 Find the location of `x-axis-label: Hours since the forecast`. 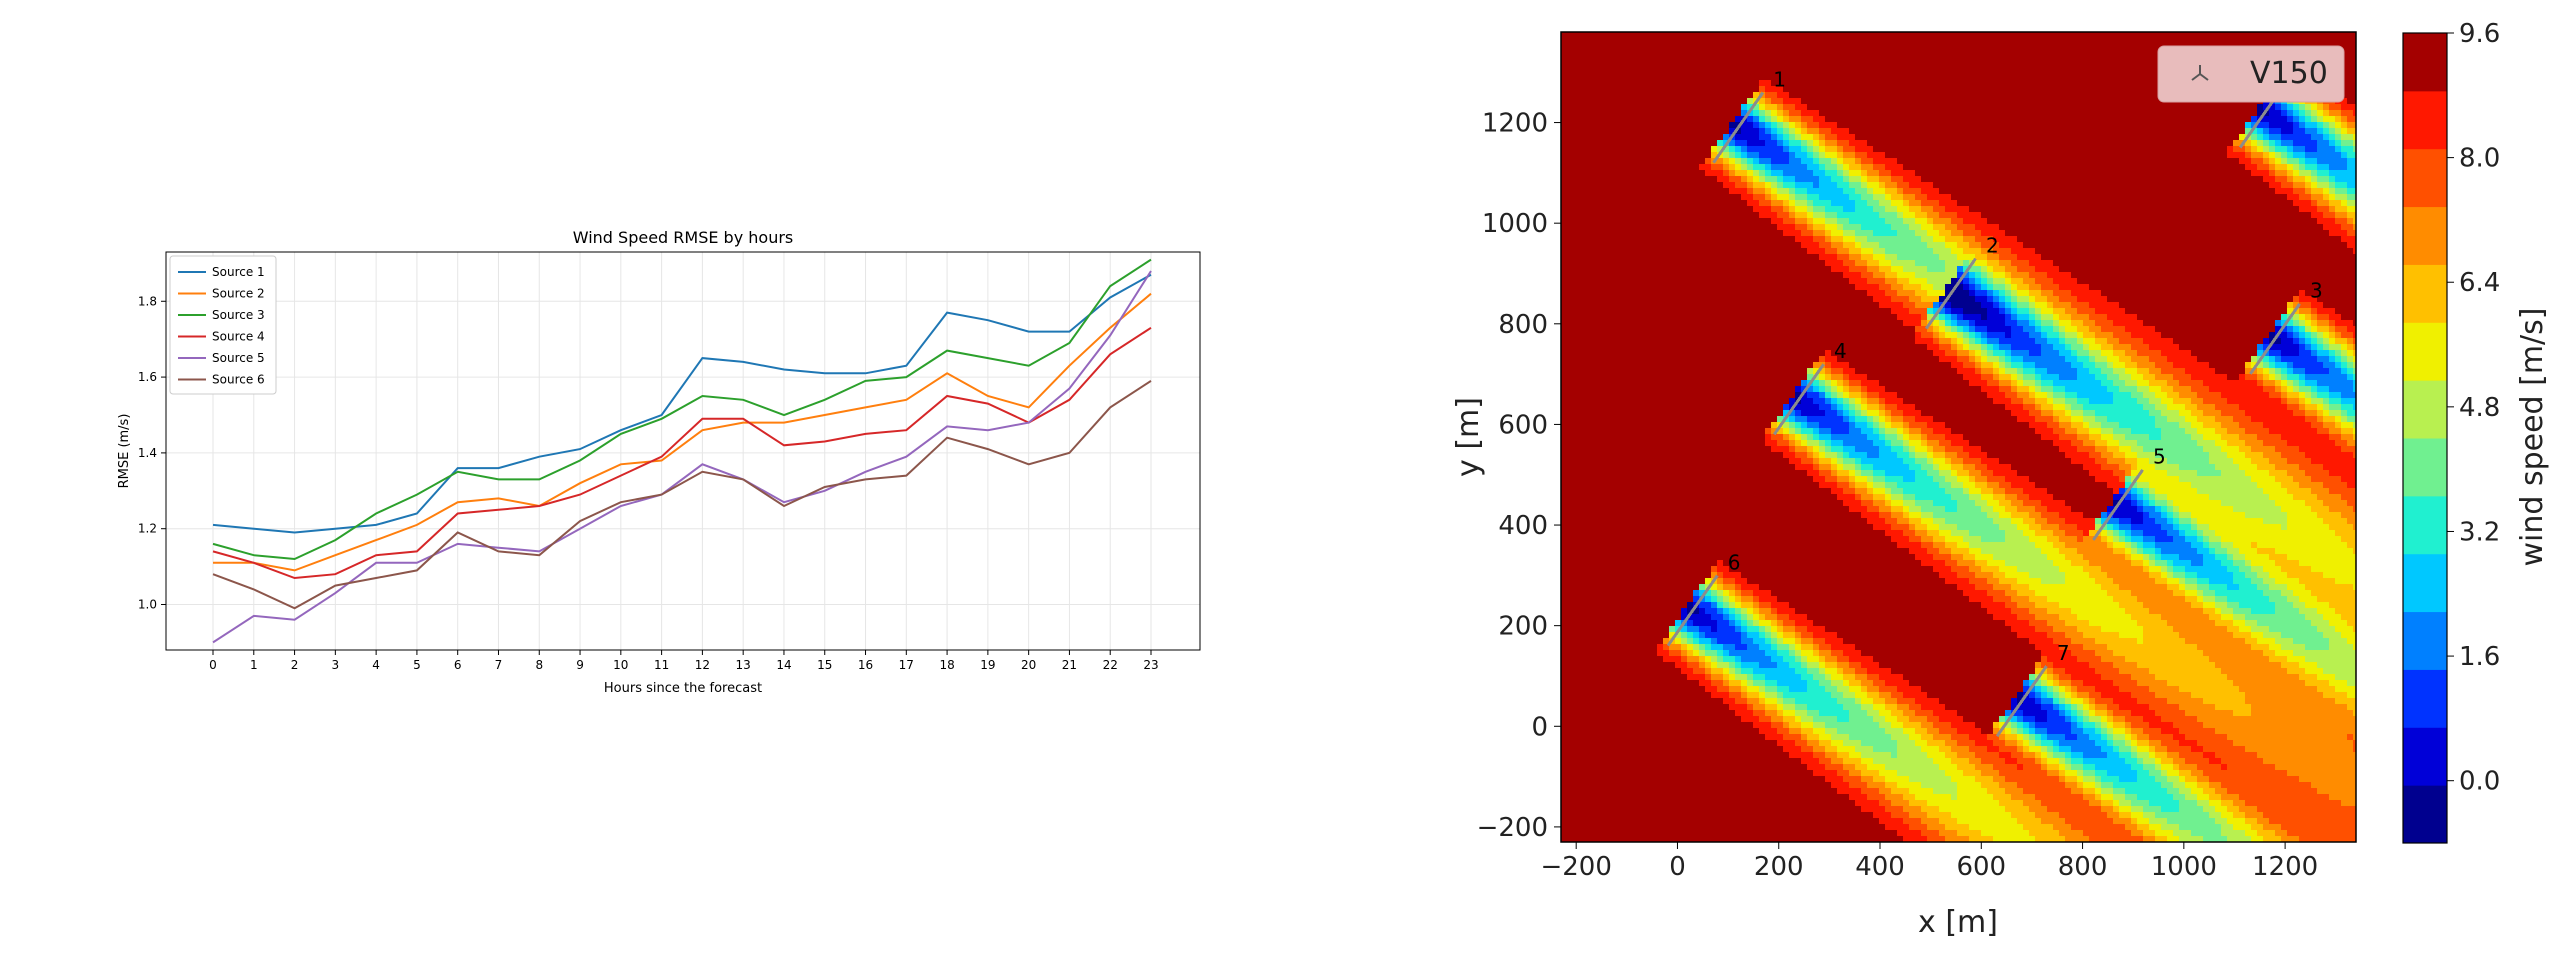

x-axis-label: Hours since the forecast is located at coordinates (683, 688).